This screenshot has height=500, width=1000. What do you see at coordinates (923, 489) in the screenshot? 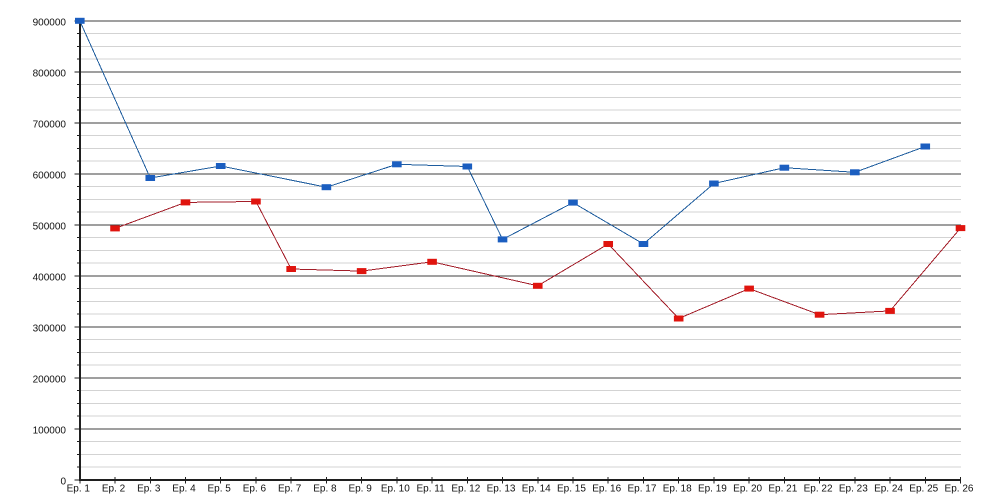
I see `svg-text: Ep. 25` at bounding box center [923, 489].